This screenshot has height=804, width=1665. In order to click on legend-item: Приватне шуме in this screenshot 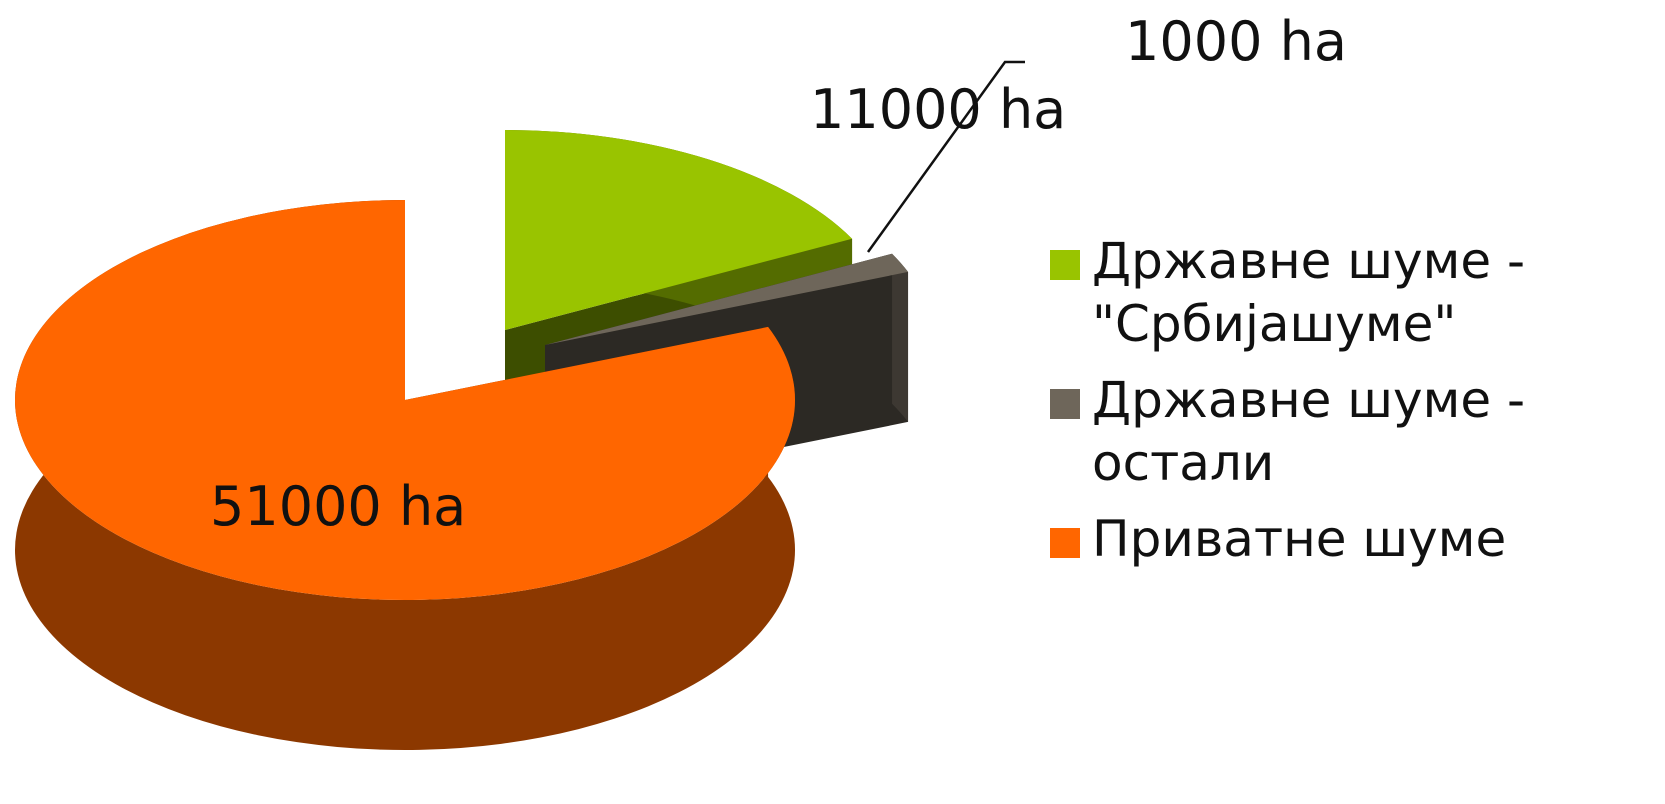, I will do `click(1300, 539)`.